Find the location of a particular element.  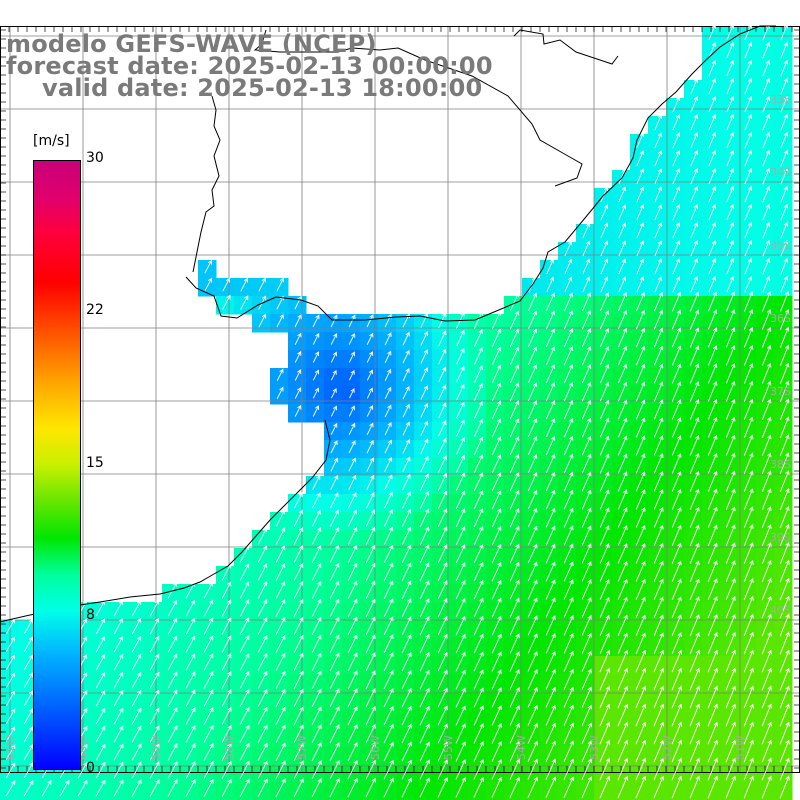

longitude-label: 55W is located at coordinates (448, 747).